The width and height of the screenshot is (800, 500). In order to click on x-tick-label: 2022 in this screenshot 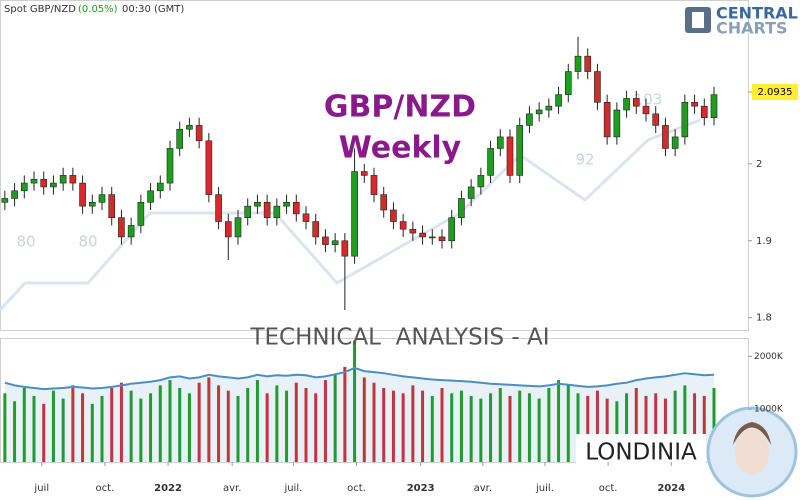, I will do `click(168, 488)`.